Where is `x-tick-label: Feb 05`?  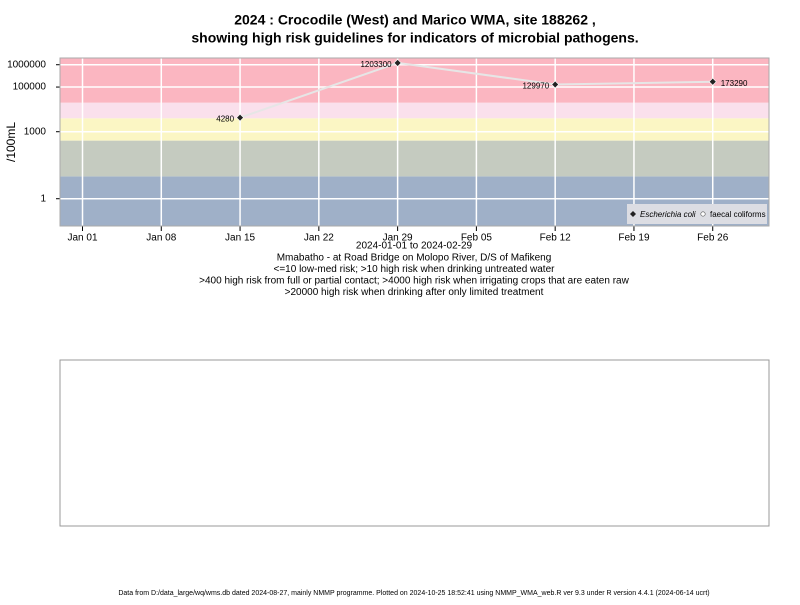
x-tick-label: Feb 05 is located at coordinates (477, 238).